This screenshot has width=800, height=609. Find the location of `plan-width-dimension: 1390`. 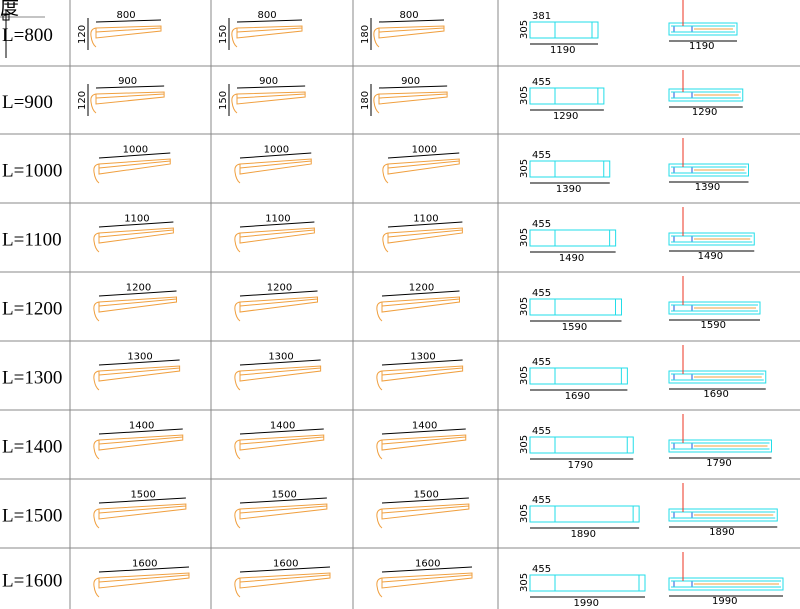

plan-width-dimension: 1390 is located at coordinates (707, 187).